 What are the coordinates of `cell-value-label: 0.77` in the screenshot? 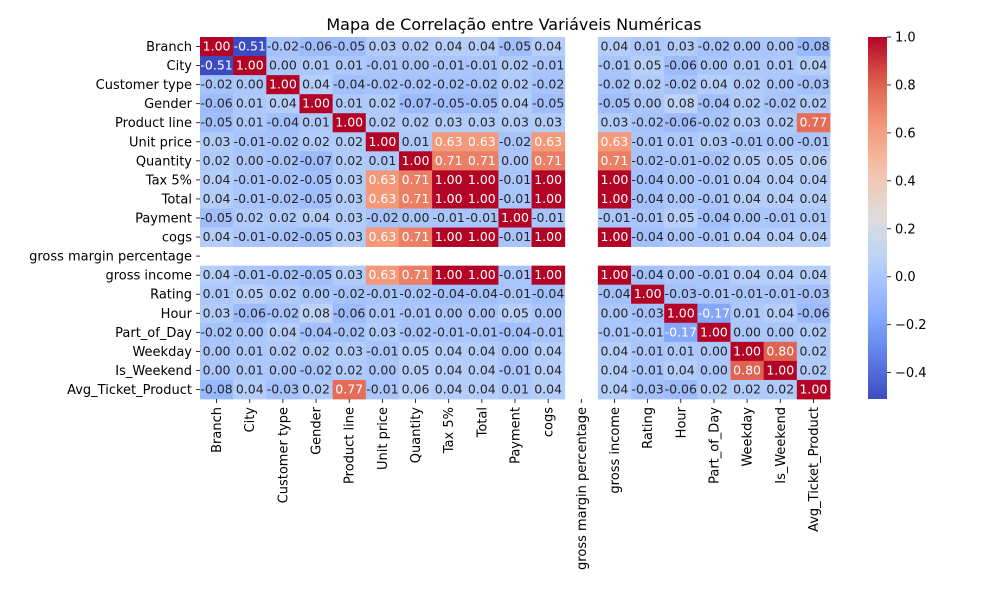 It's located at (813, 122).